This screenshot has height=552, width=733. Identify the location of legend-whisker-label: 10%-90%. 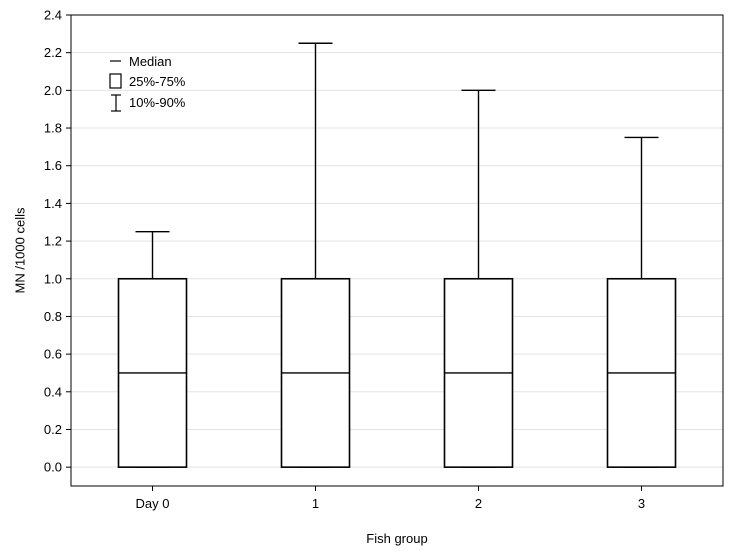
(157, 102).